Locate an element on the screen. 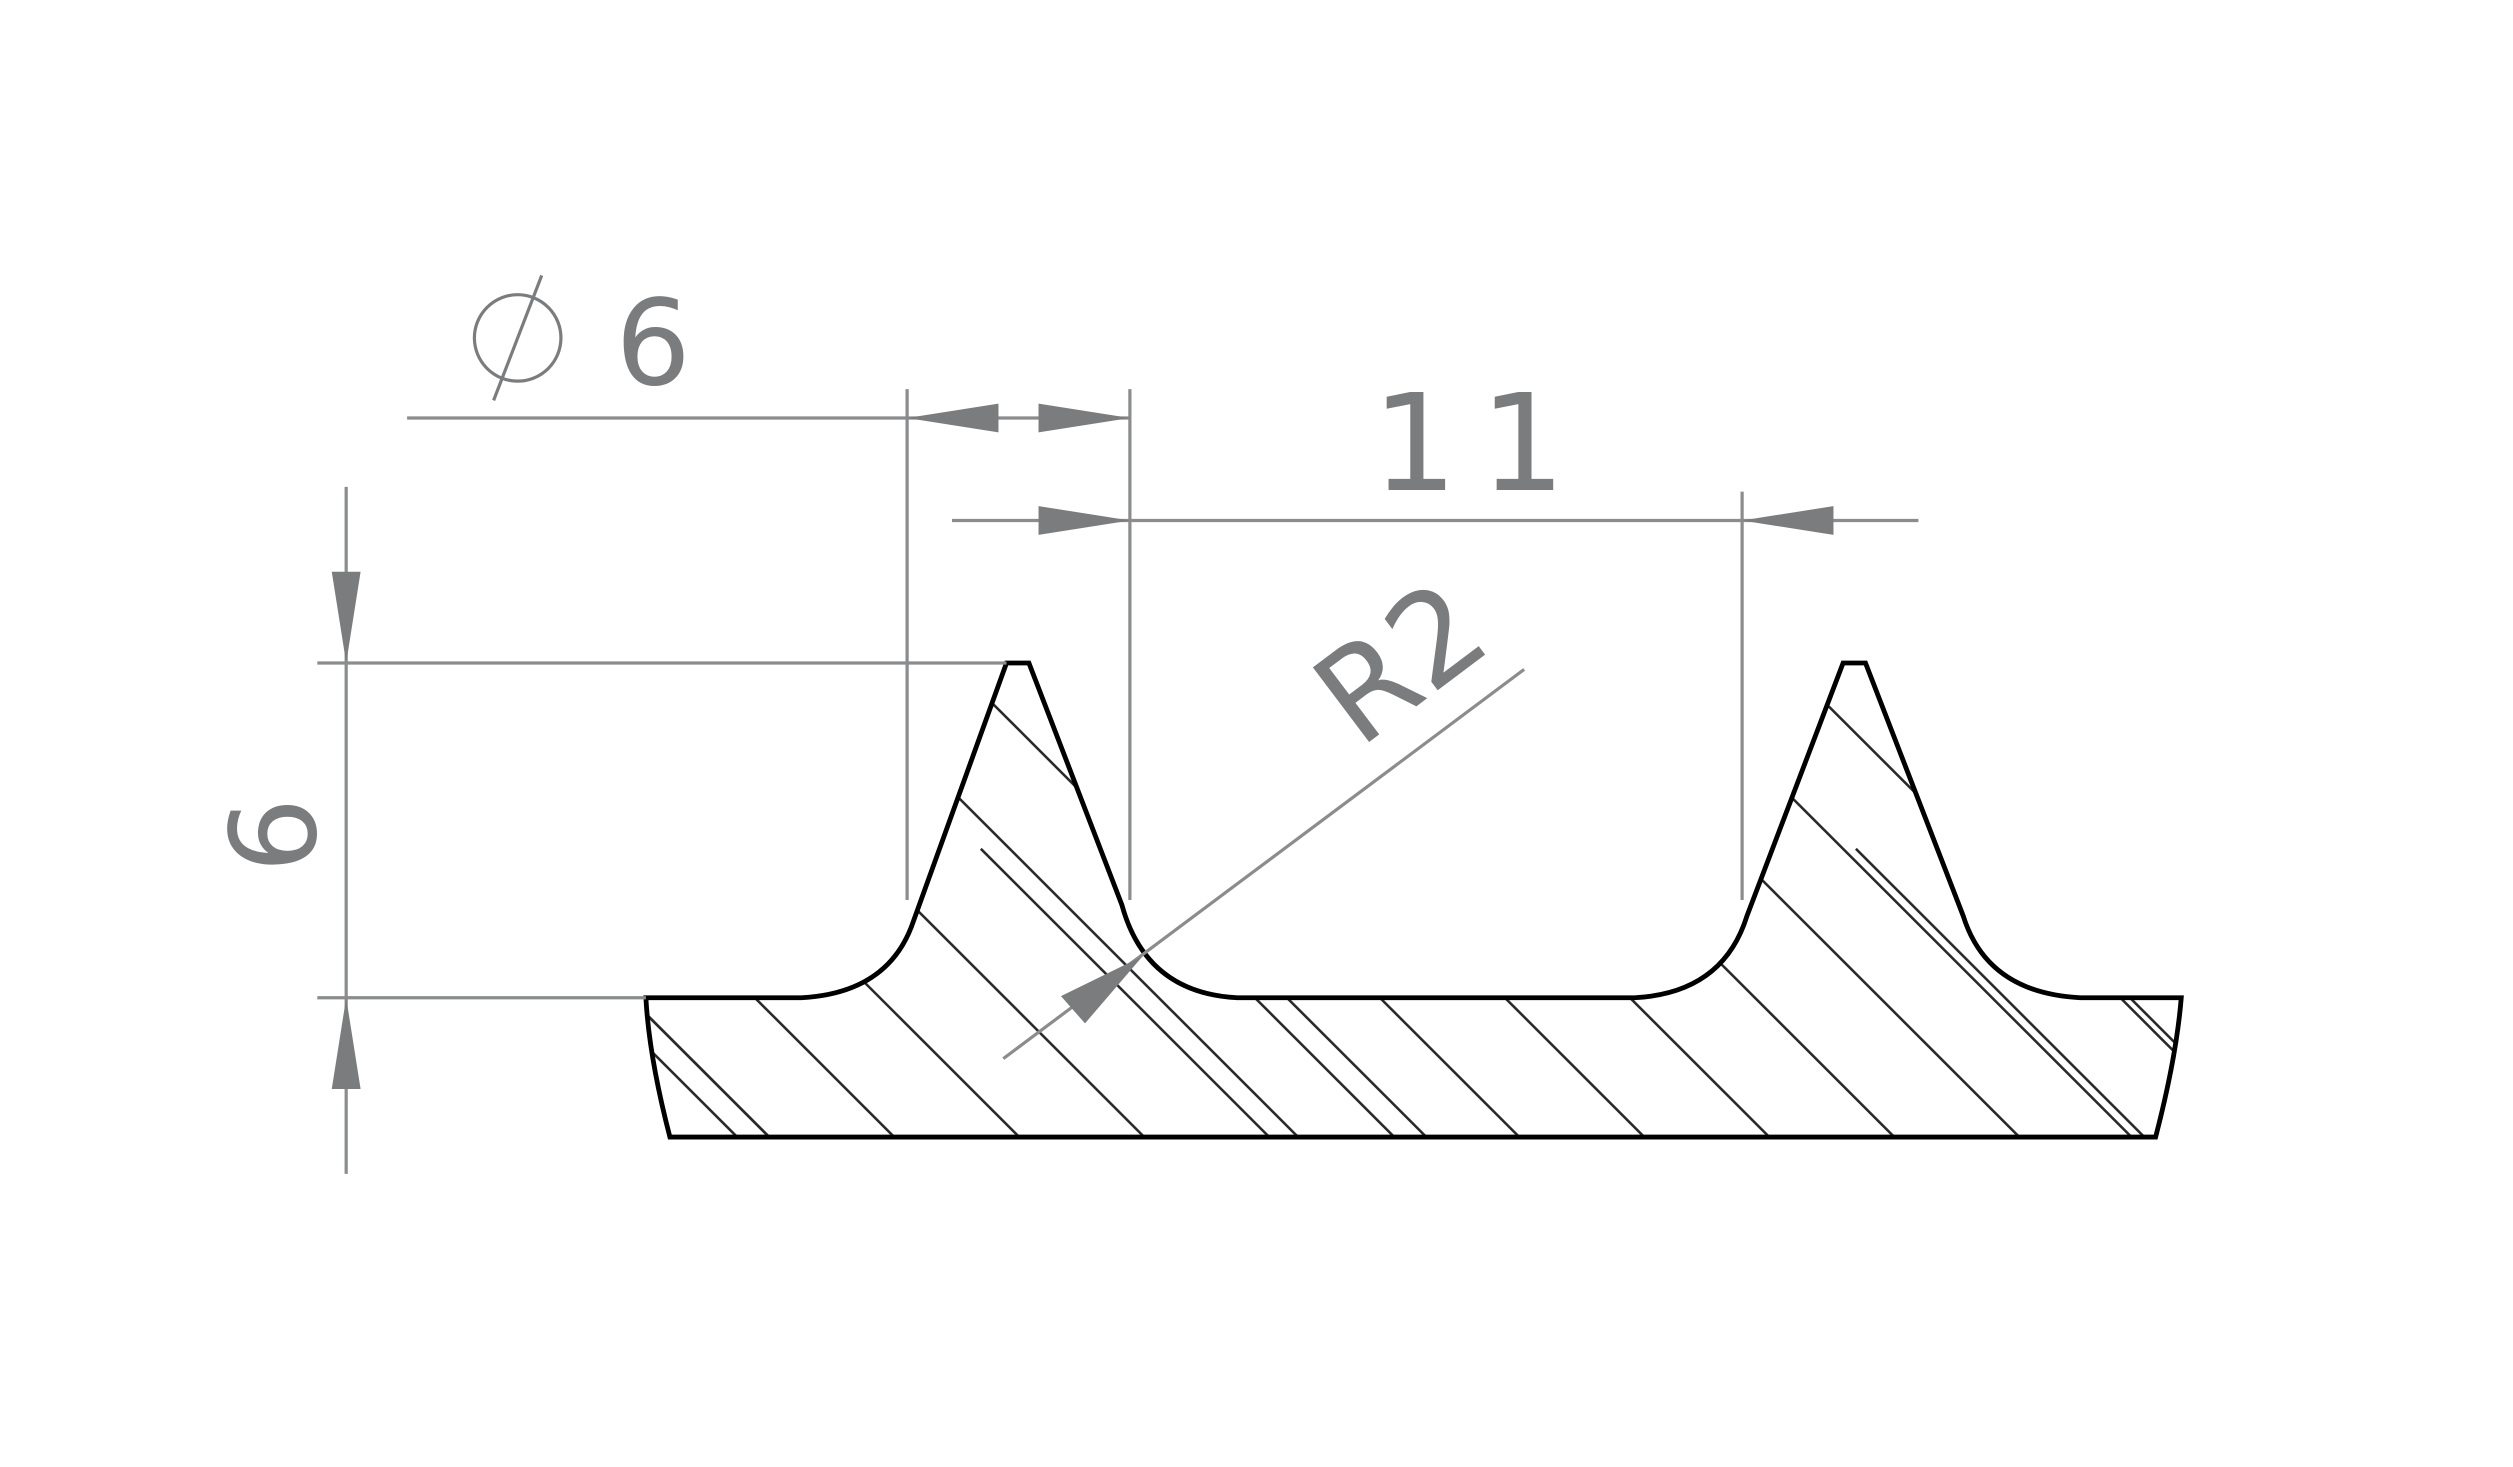  radius-leader is located at coordinates (1264, 864).